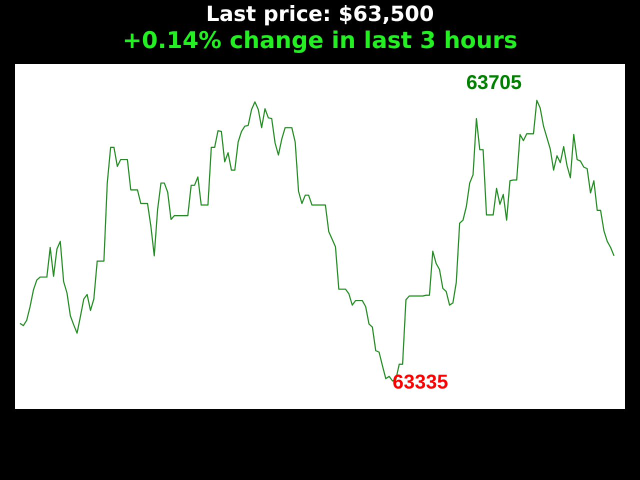 Image resolution: width=640 pixels, height=480 pixels. I want to click on data-label: 63705, so click(494, 83).